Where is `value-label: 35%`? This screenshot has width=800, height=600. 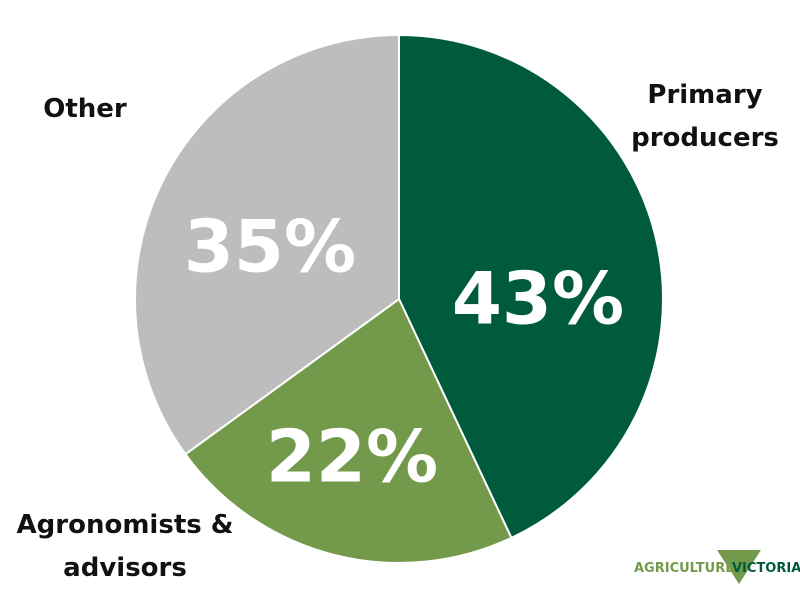
value-label: 35% is located at coordinates (270, 247).